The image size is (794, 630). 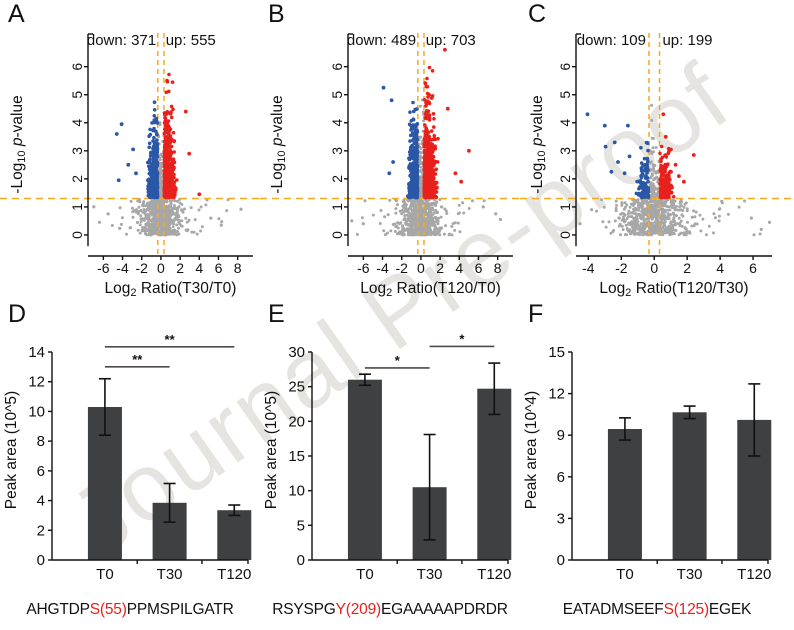 I want to click on nonsig-points, so click(x=675, y=170).